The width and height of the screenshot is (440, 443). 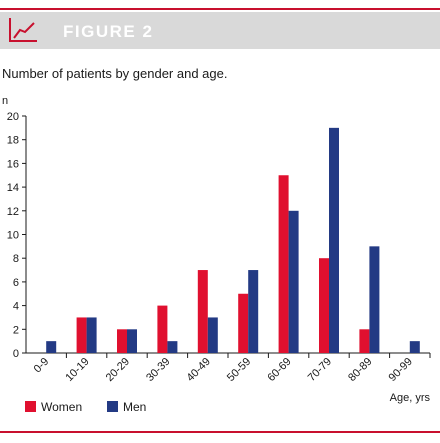 What do you see at coordinates (42, 366) in the screenshot?
I see `x-tick-label: 0-9` at bounding box center [42, 366].